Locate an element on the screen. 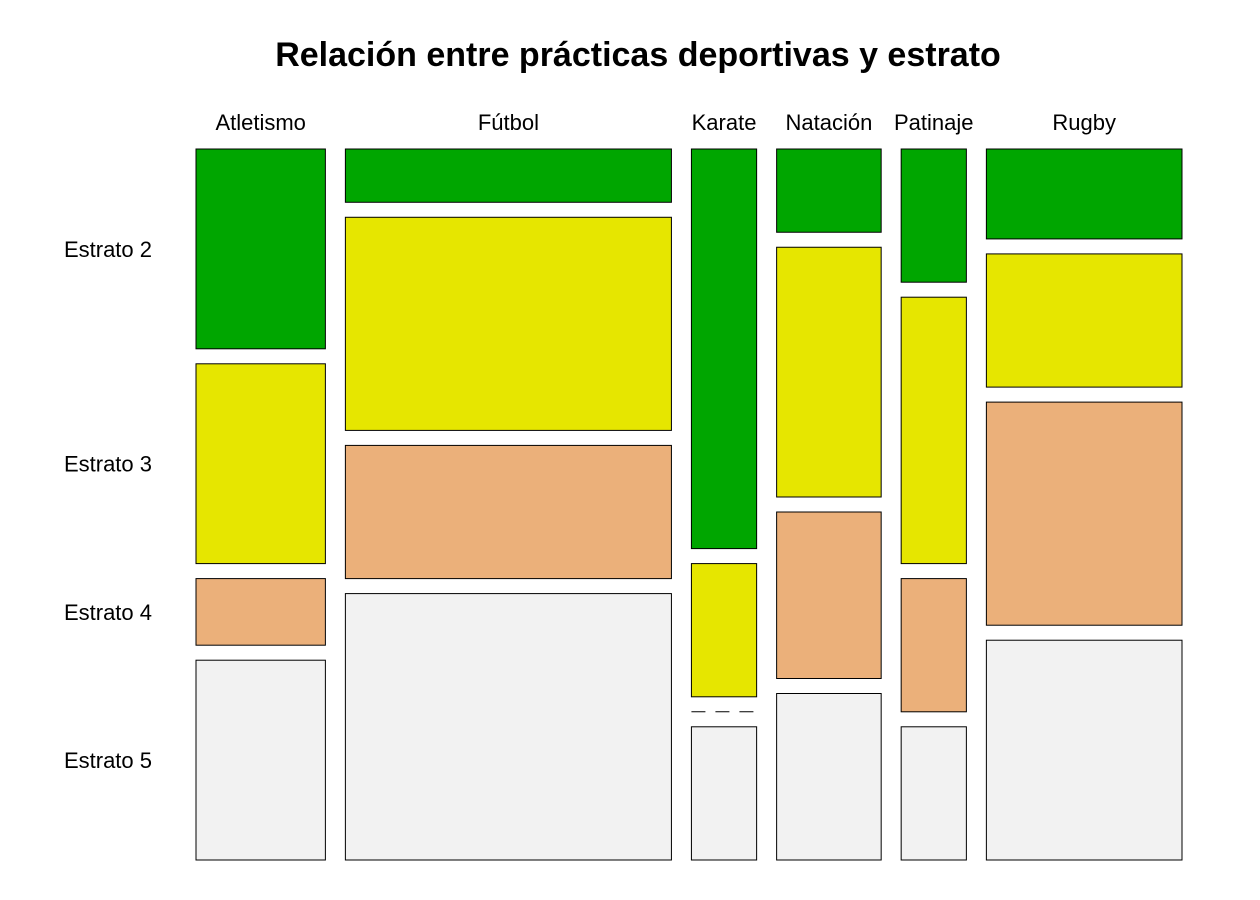 The width and height of the screenshot is (1260, 900). row-label-estrato-5: Estrato 5 is located at coordinates (108, 760).